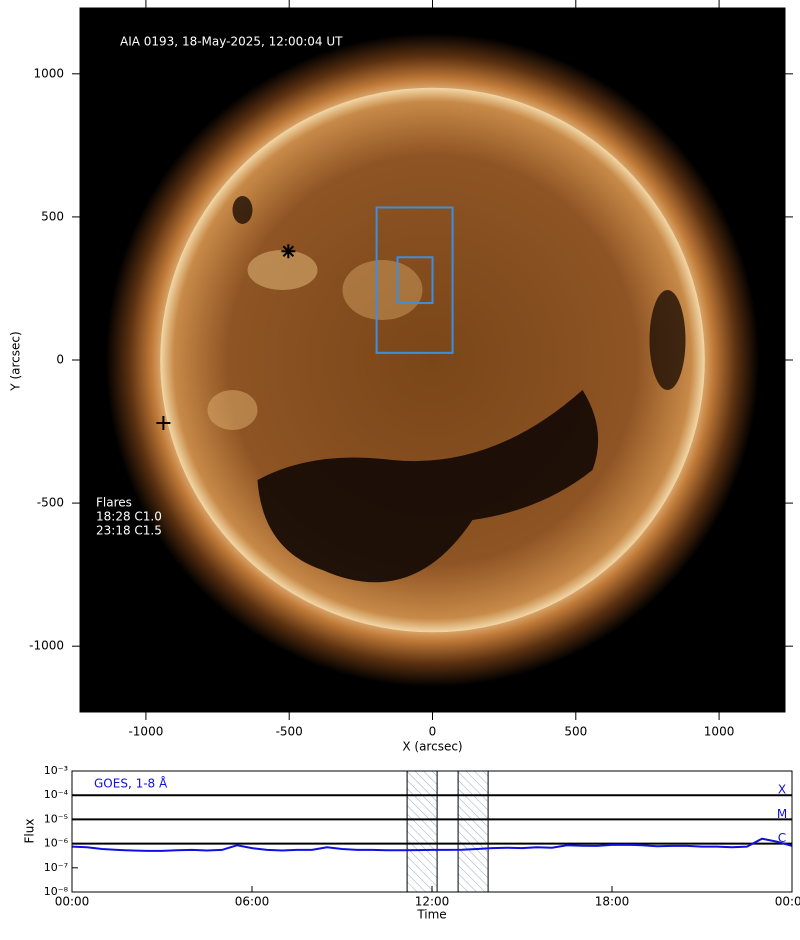  Describe the element at coordinates (719, 732) in the screenshot. I see `x-tick-label: 1000` at that location.